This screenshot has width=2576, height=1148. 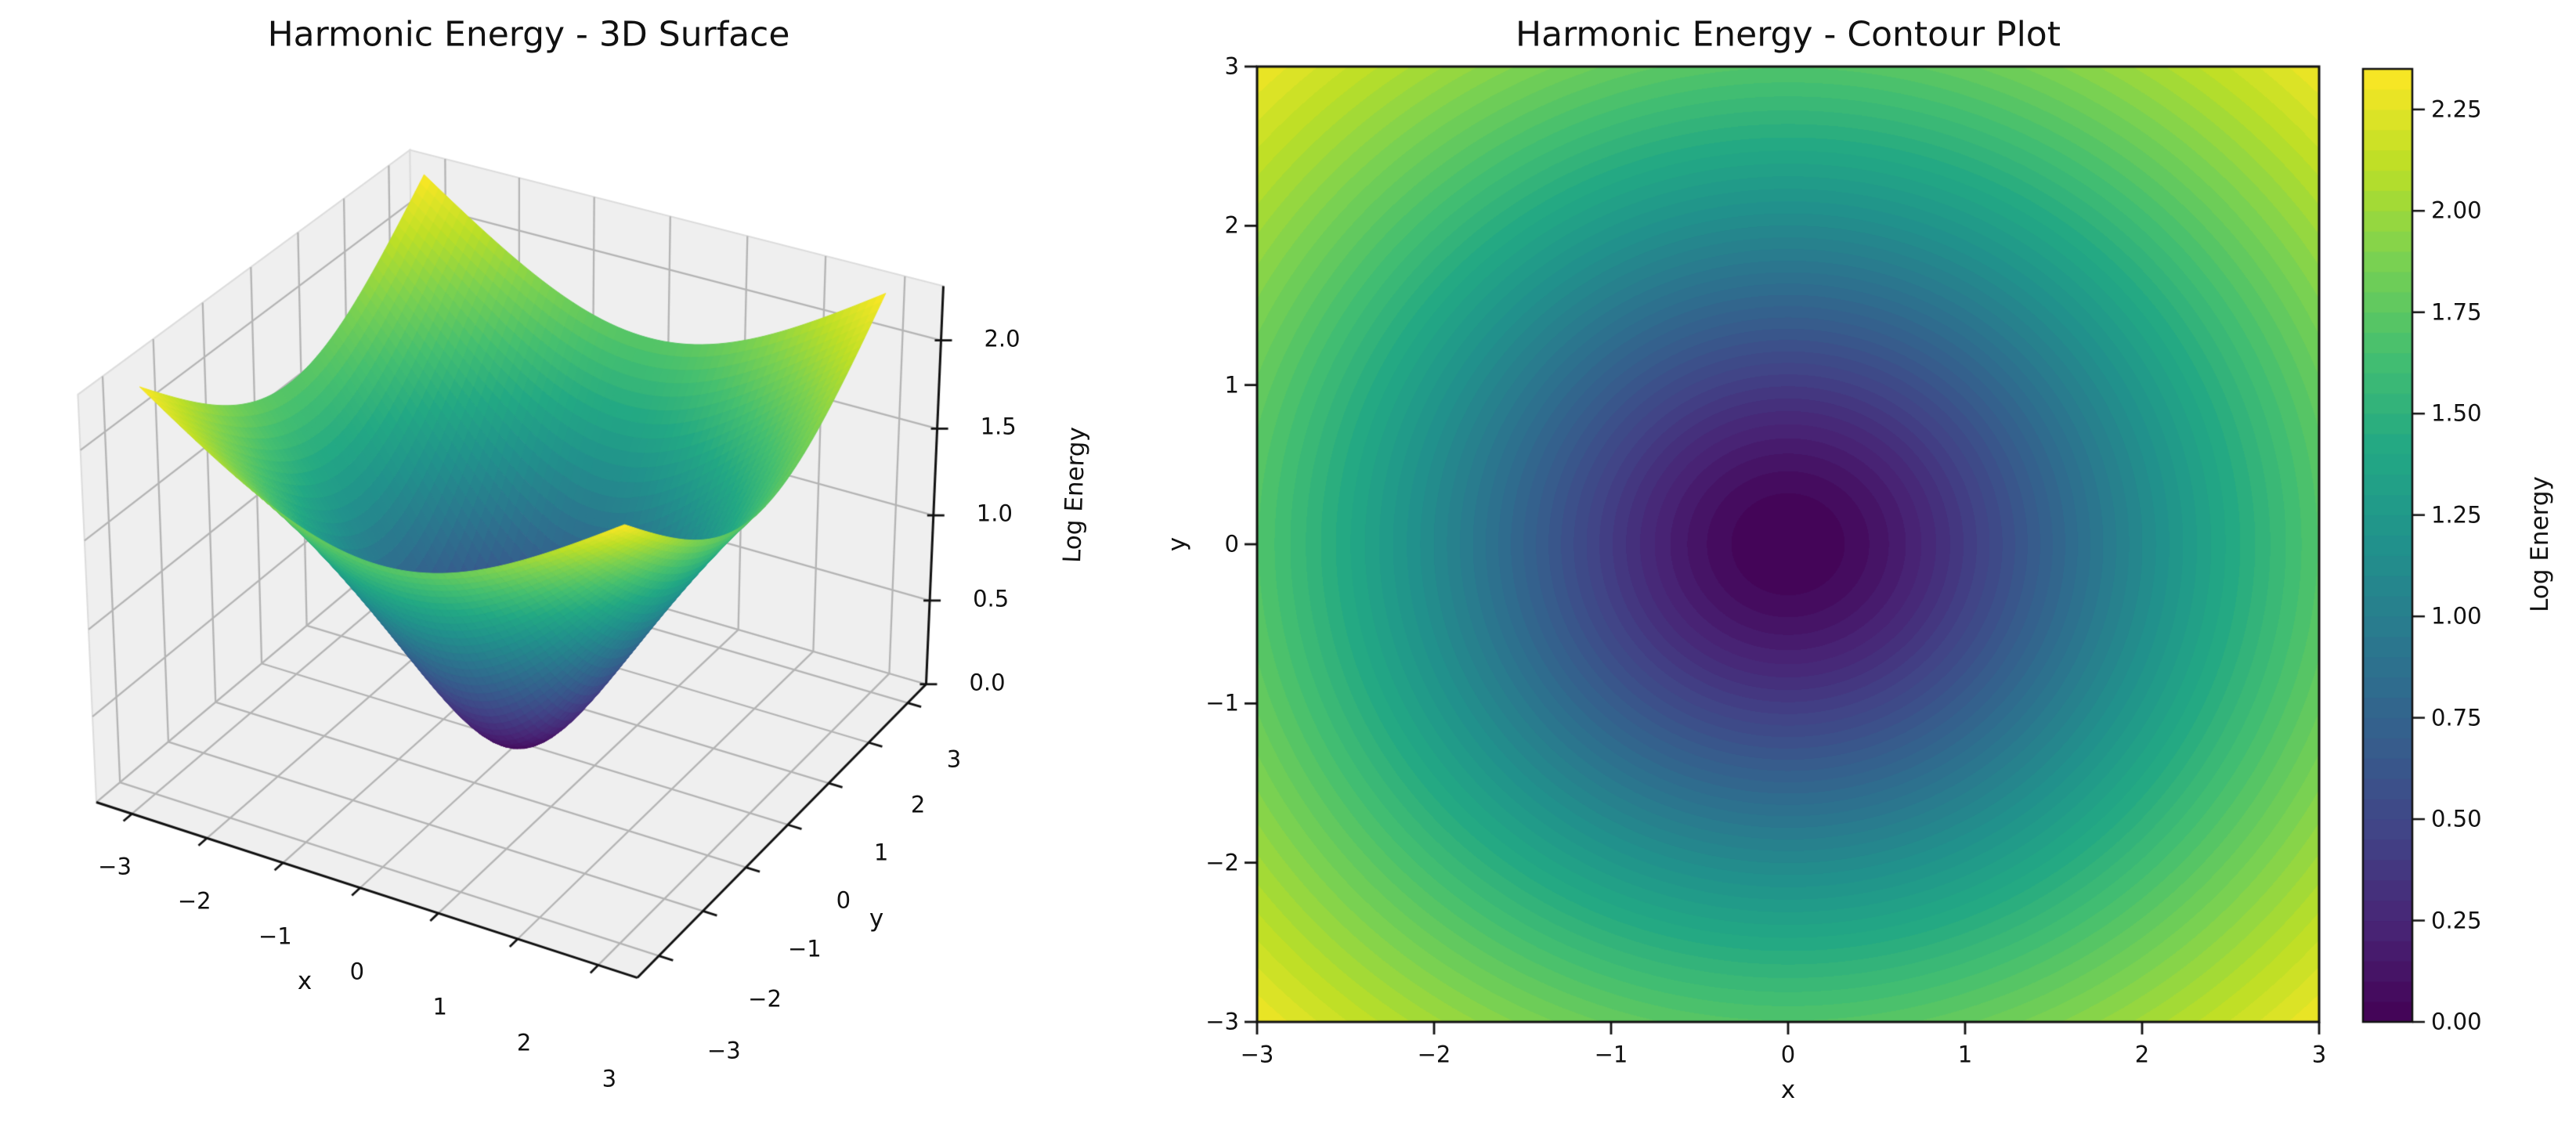 What do you see at coordinates (1074, 495) in the screenshot?
I see `surface-zlabel: Log Energy` at bounding box center [1074, 495].